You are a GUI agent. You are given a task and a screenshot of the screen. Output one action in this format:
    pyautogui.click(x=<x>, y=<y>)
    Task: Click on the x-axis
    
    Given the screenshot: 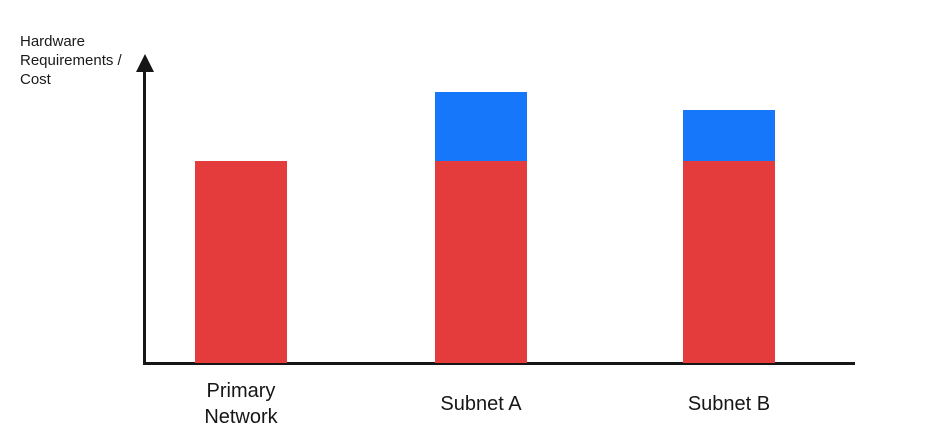 What is the action you would take?
    pyautogui.click(x=499, y=363)
    